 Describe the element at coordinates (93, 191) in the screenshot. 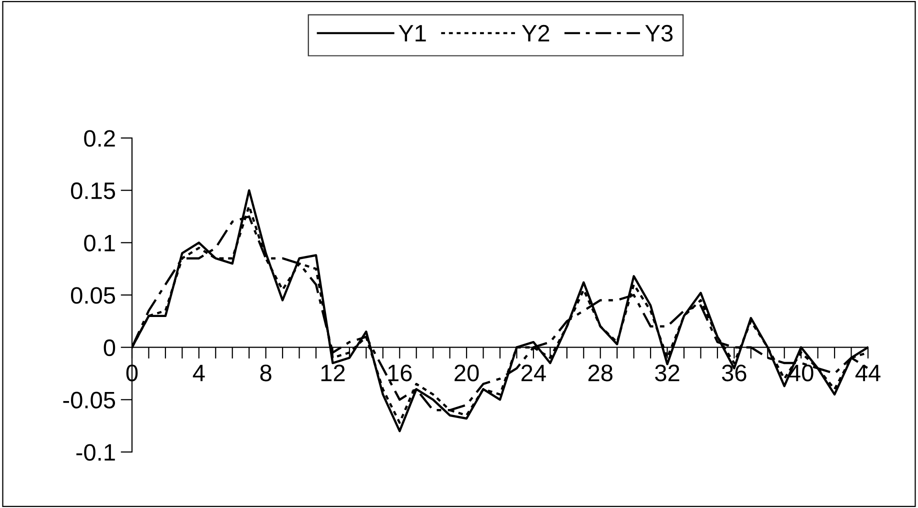

I see `y-tick-label: 0.15` at that location.